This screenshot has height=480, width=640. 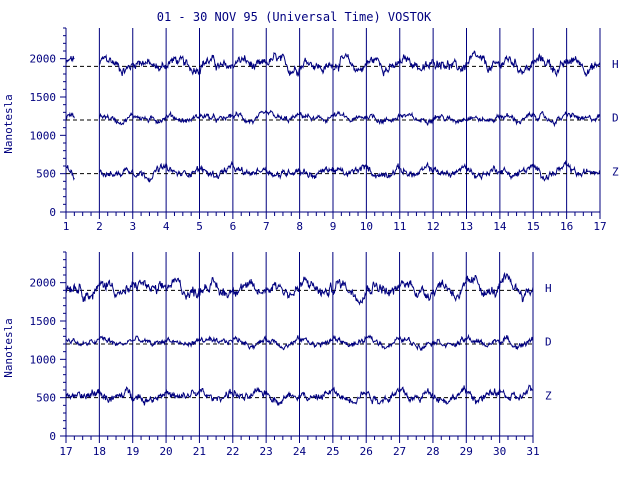 I want to click on x-tick-label: 8, so click(x=299, y=226).